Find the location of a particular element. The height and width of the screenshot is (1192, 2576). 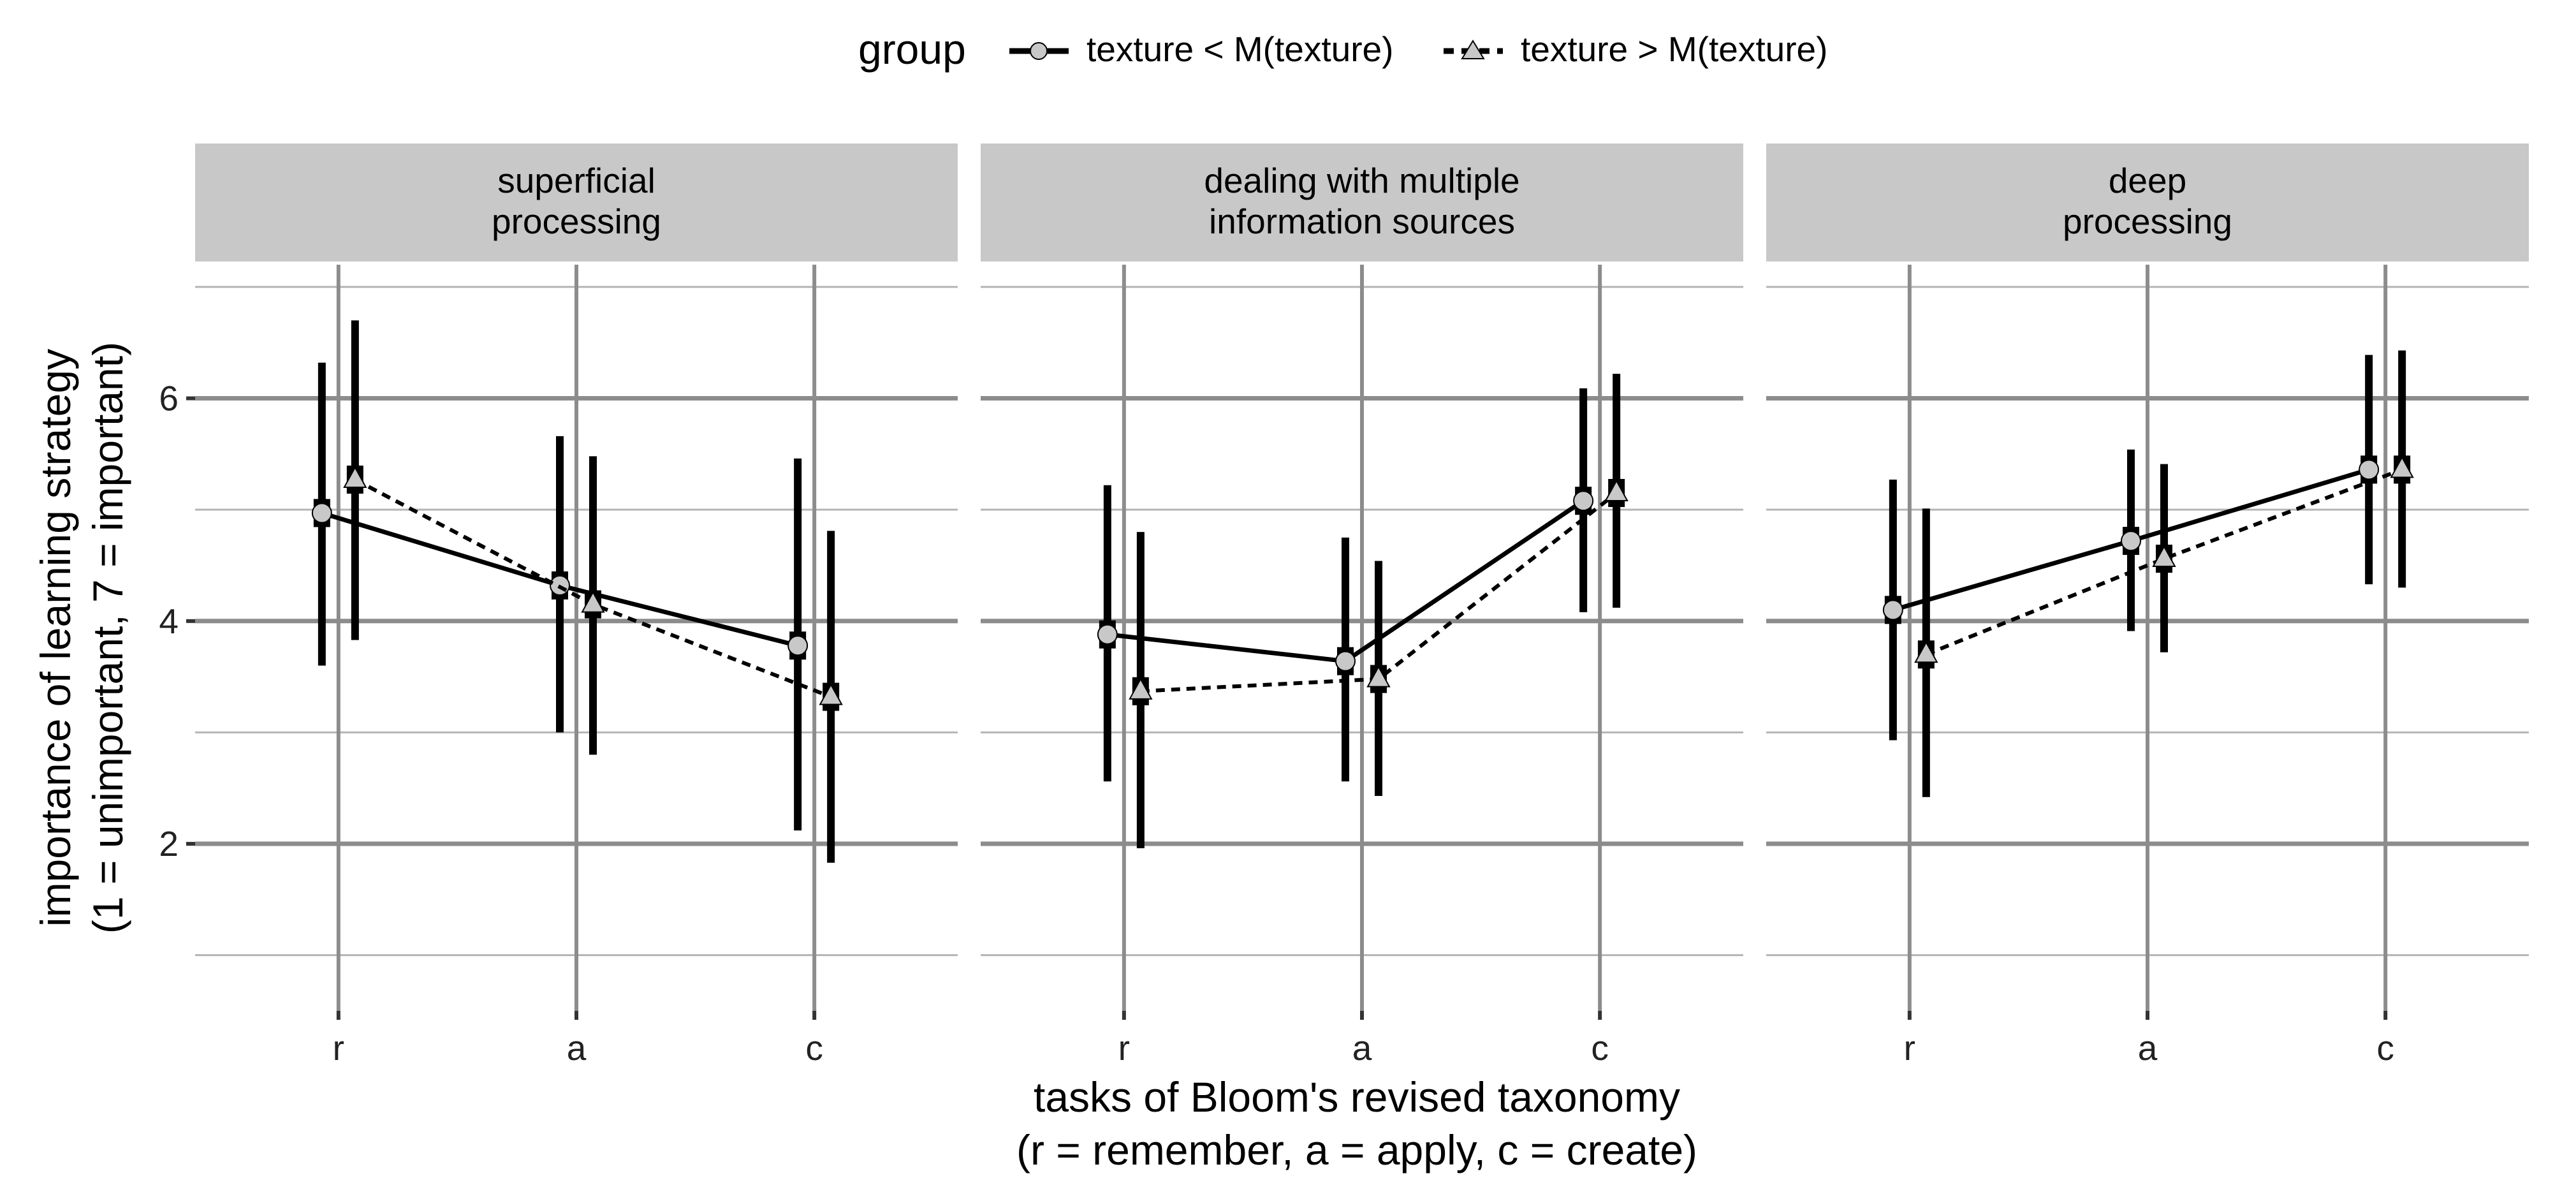

panel-title-line-2: information sources is located at coordinates (1362, 221).